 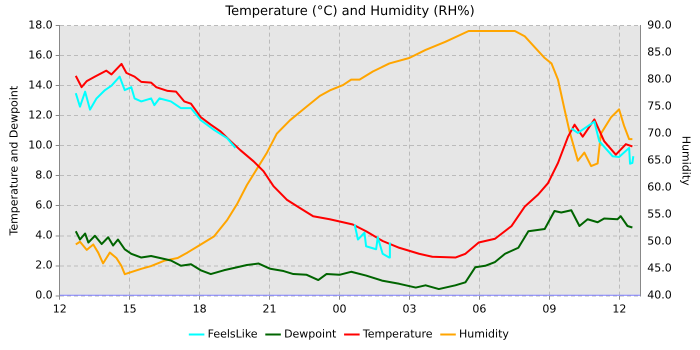 What do you see at coordinates (129, 309) in the screenshot?
I see `x-tick-label: 15` at bounding box center [129, 309].